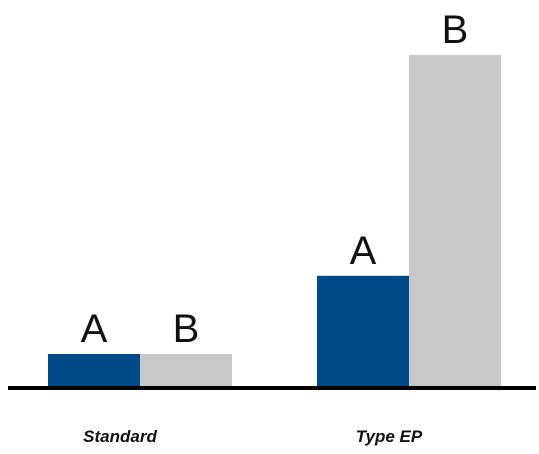  What do you see at coordinates (455, 221) in the screenshot?
I see `bar-b-type-ep` at bounding box center [455, 221].